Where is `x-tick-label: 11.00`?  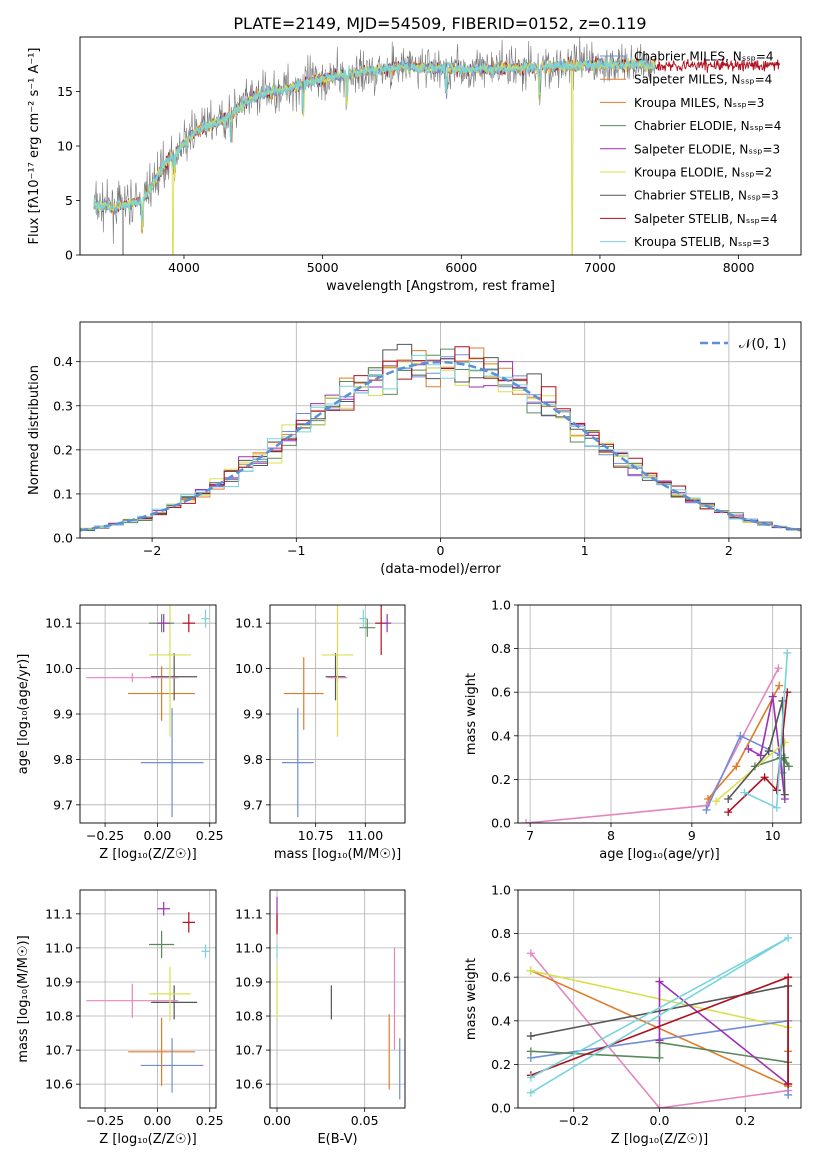
x-tick-label: 11.00 is located at coordinates (365, 835).